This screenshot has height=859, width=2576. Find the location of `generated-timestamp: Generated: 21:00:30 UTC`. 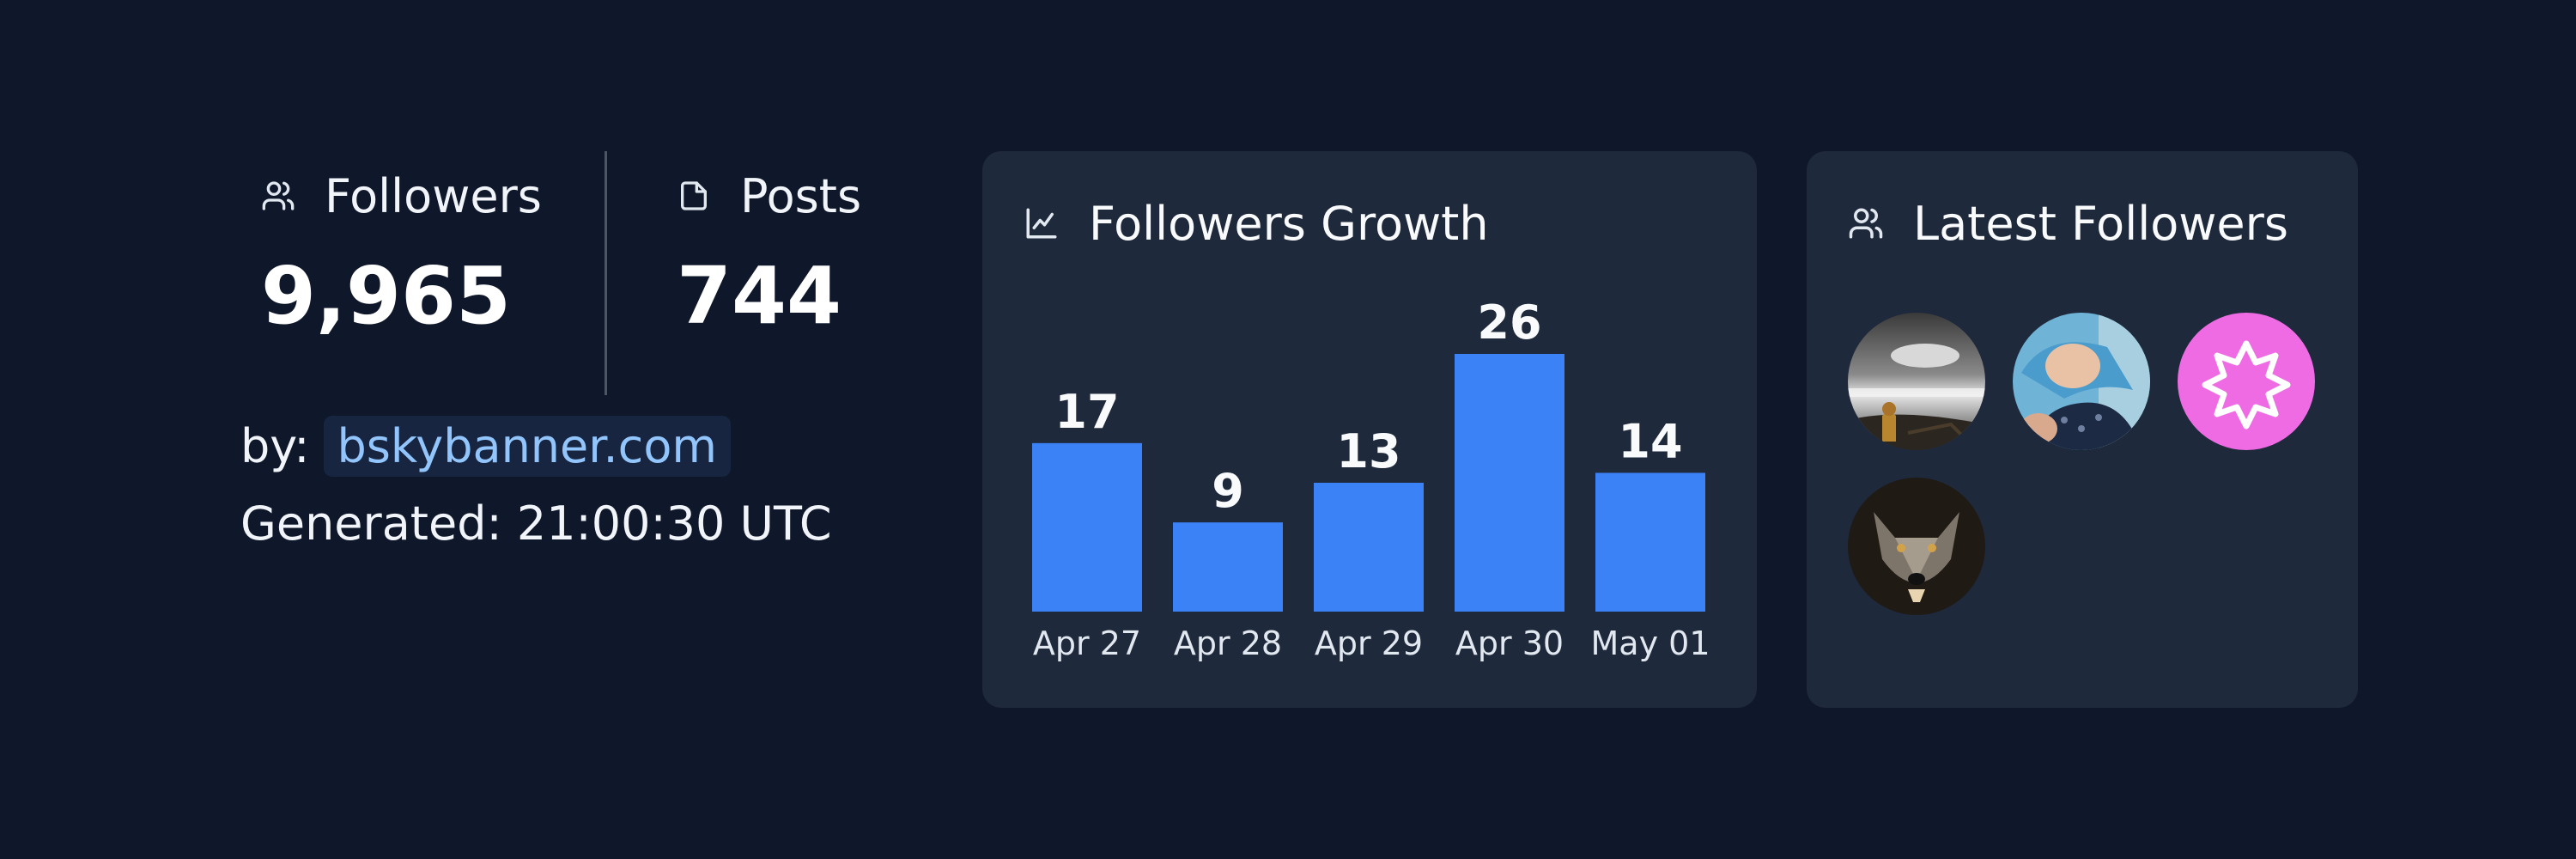

generated-timestamp: Generated: 21:00:30 UTC is located at coordinates (536, 524).